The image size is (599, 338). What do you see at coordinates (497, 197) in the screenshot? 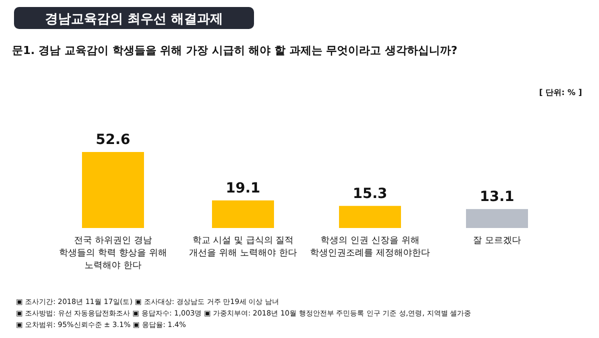
I see `data-label: 13.1` at bounding box center [497, 197].